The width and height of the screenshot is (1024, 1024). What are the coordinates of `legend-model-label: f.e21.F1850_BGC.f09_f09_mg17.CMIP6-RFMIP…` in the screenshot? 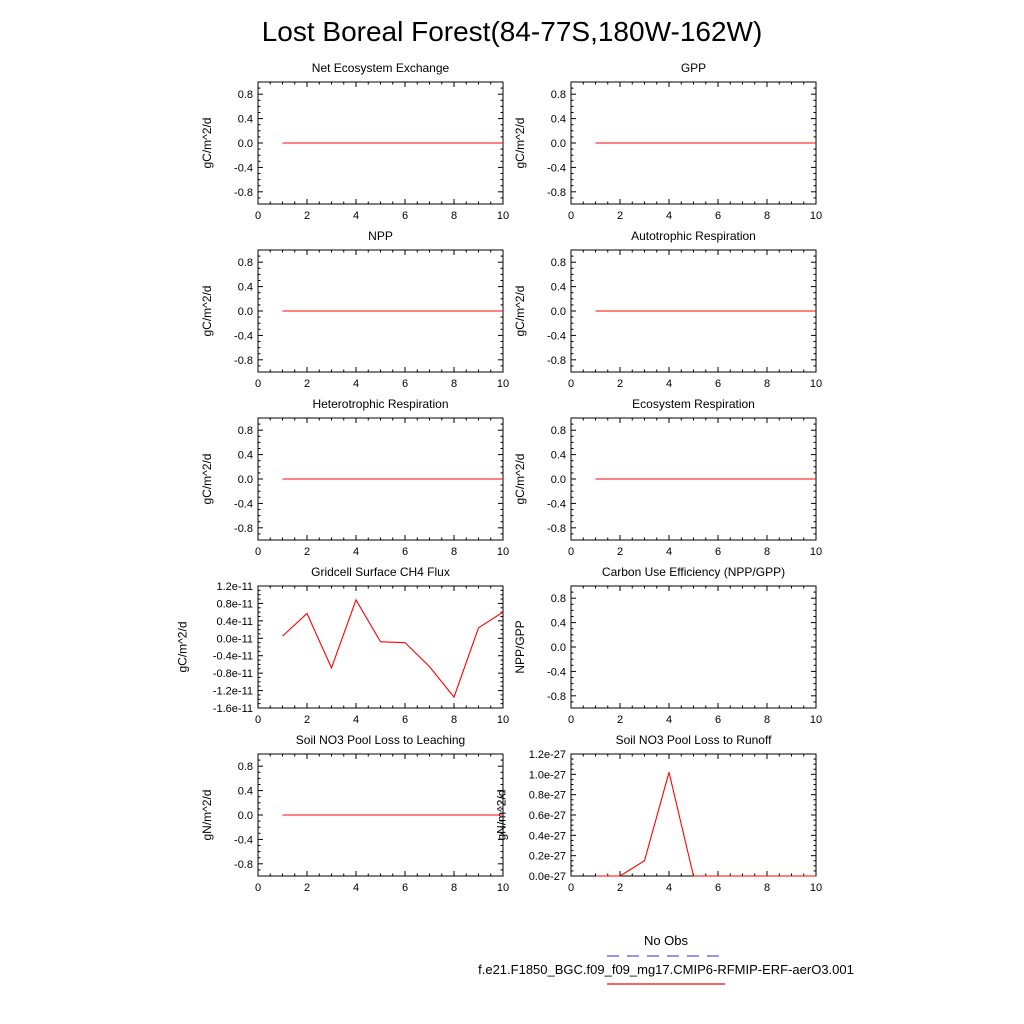 It's located at (666, 969).